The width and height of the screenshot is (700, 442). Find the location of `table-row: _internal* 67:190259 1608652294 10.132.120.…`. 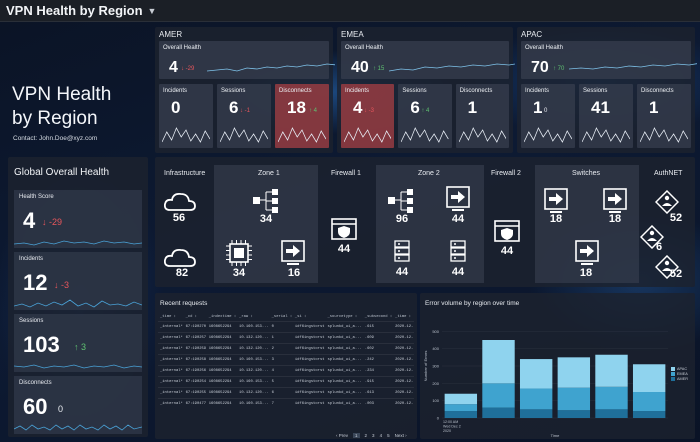

table-row: _internal* 67:190259 1608652294 10.132.120.… is located at coordinates (286, 348).